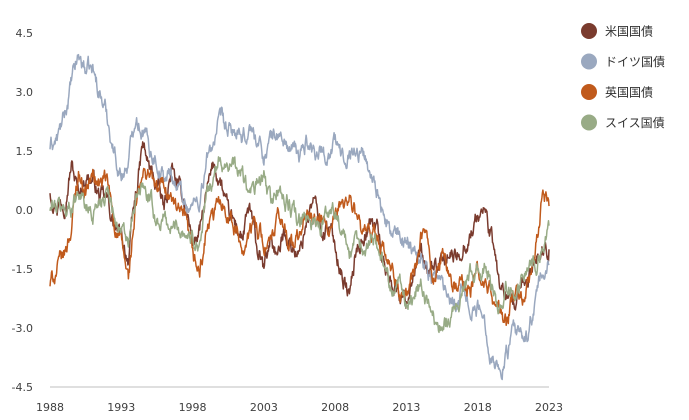 Image resolution: width=689 pixels, height=420 pixels. I want to click on y-tick-label: 4.5, so click(25, 33).